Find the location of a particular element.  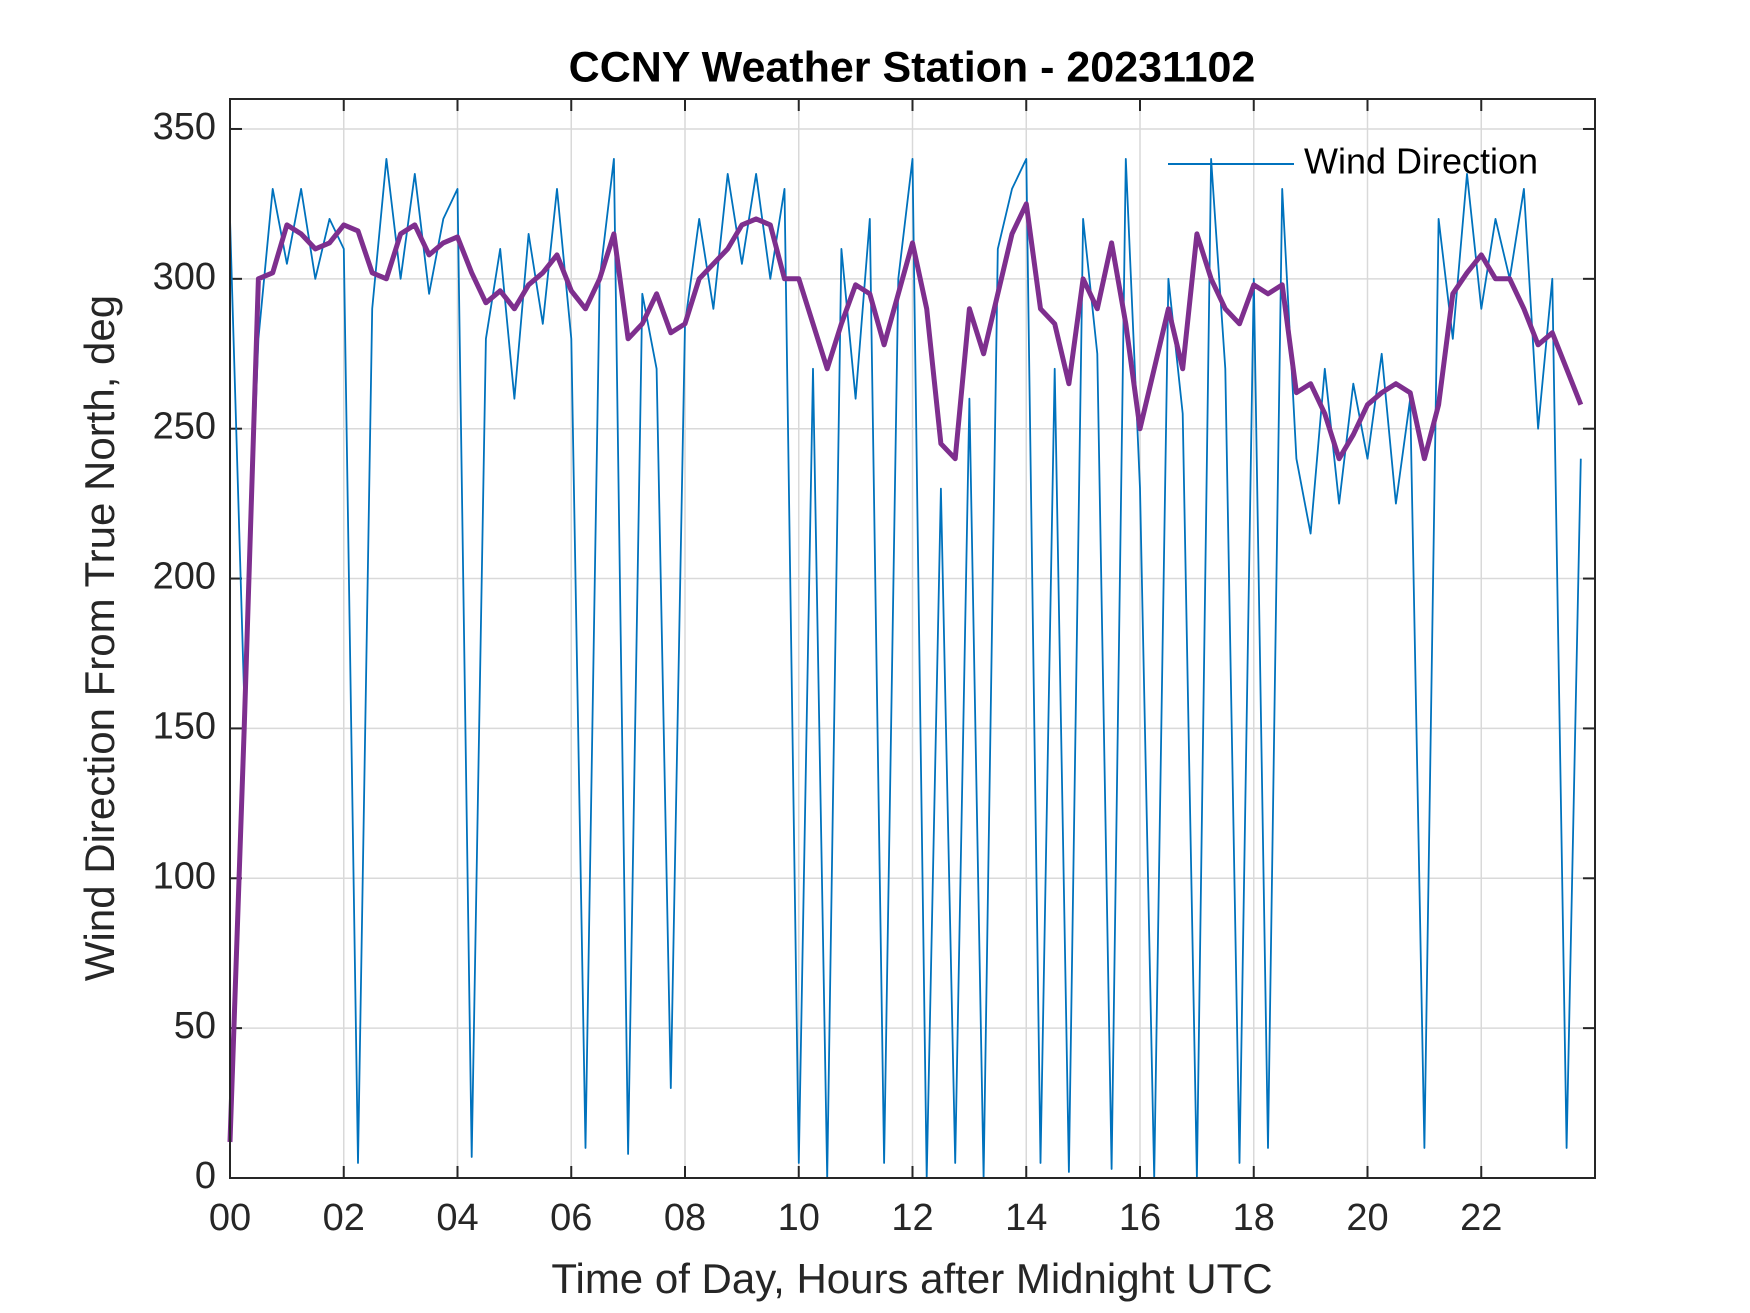

y-tick-label: 50 is located at coordinates (195, 1026).